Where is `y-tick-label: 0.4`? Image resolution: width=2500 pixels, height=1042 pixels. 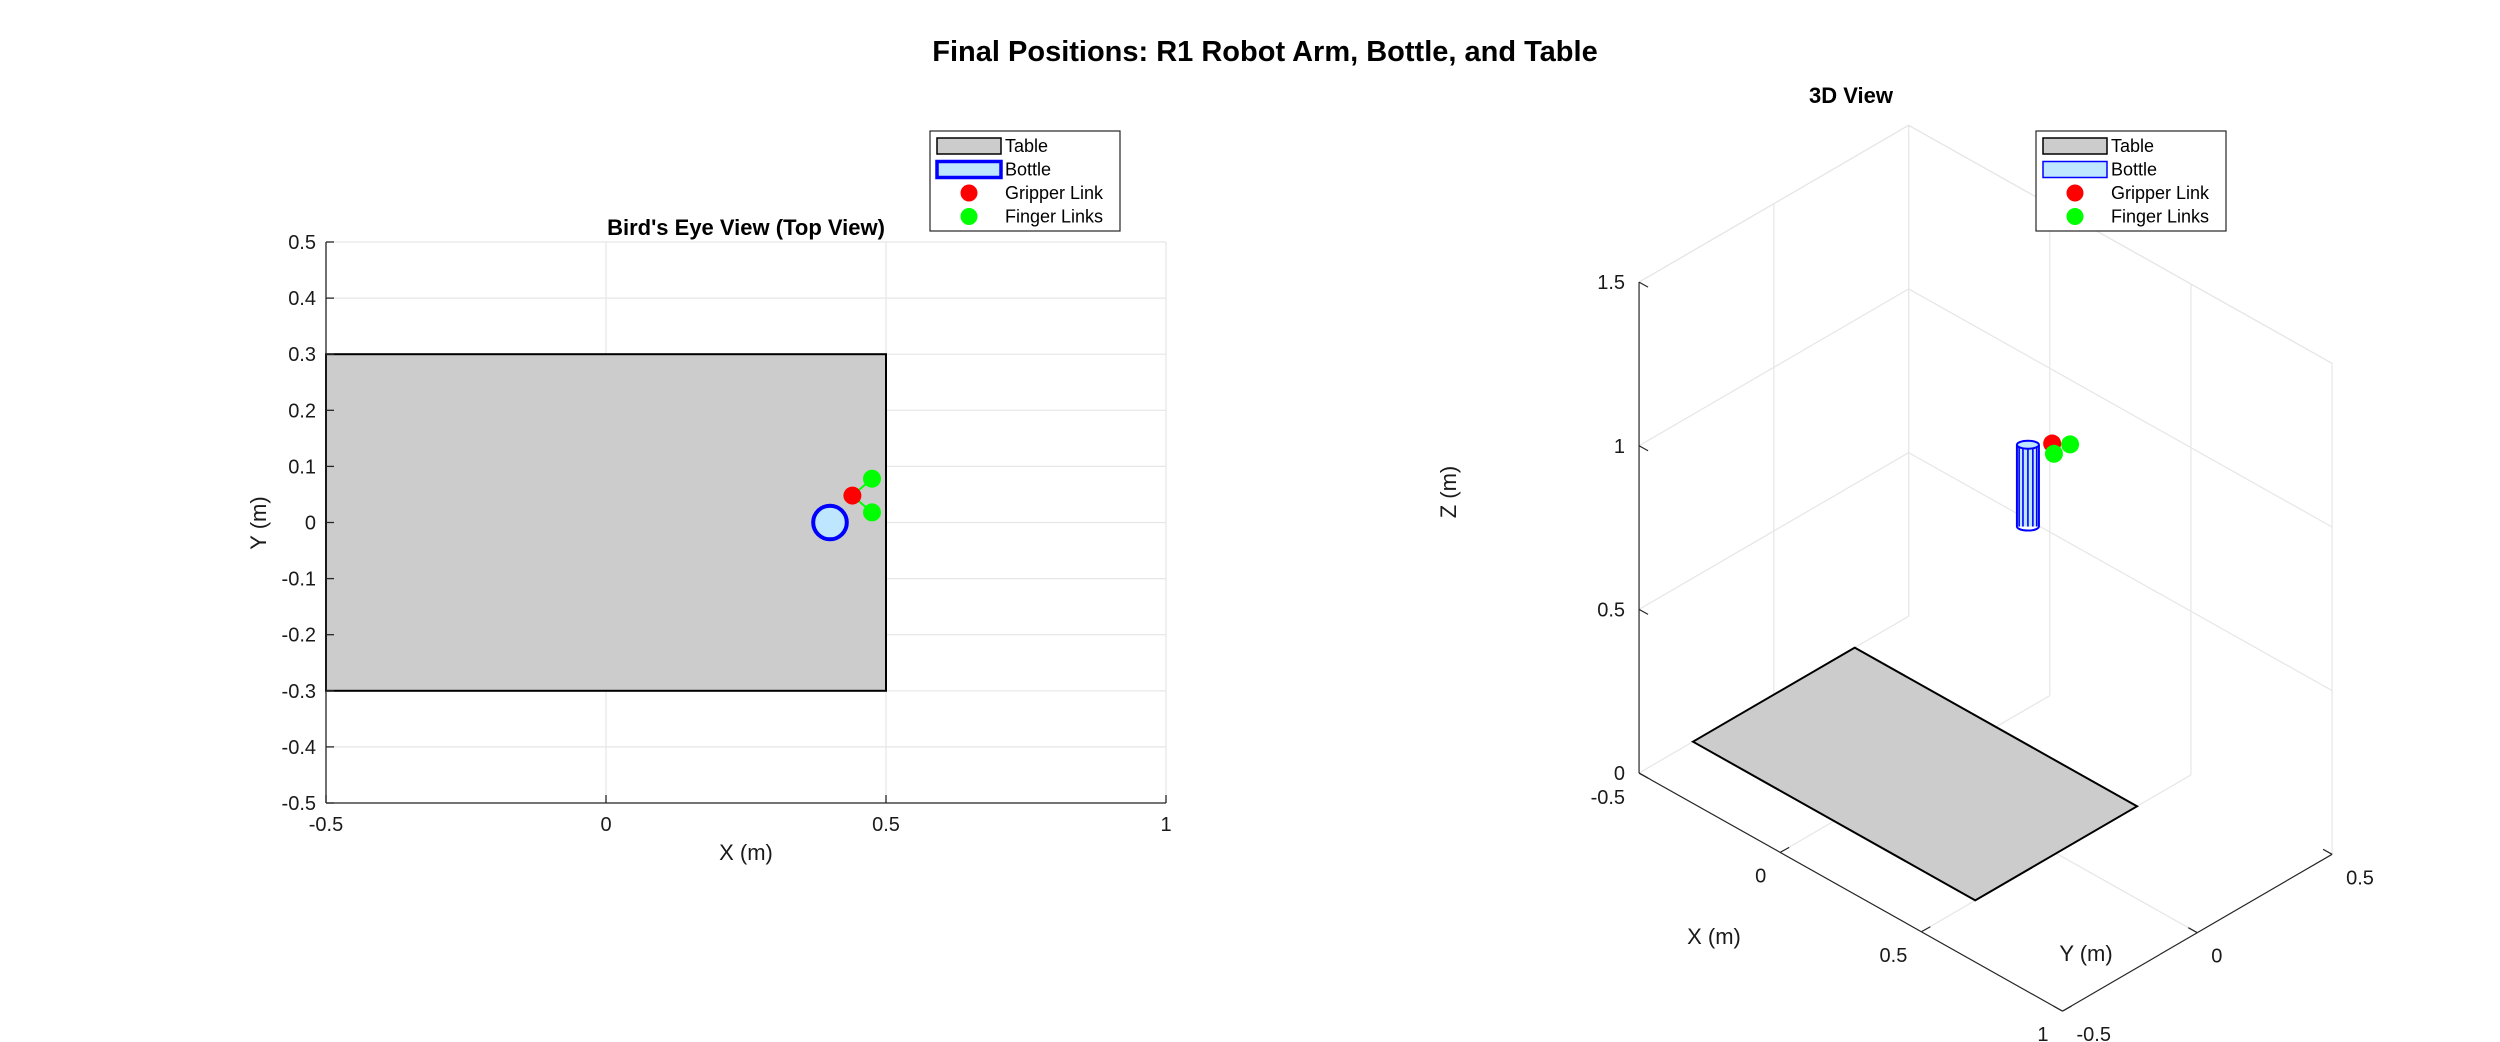 y-tick-label: 0.4 is located at coordinates (302, 299).